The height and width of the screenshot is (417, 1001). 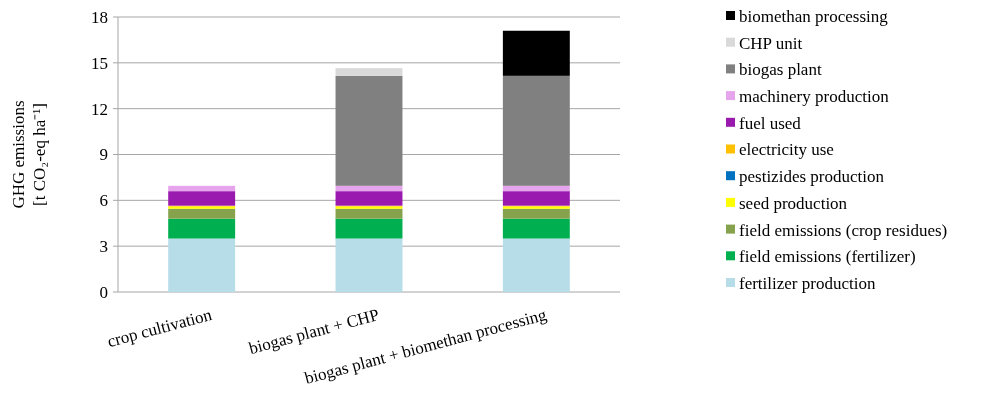 I want to click on y-tick-label: 6, so click(x=103, y=201).